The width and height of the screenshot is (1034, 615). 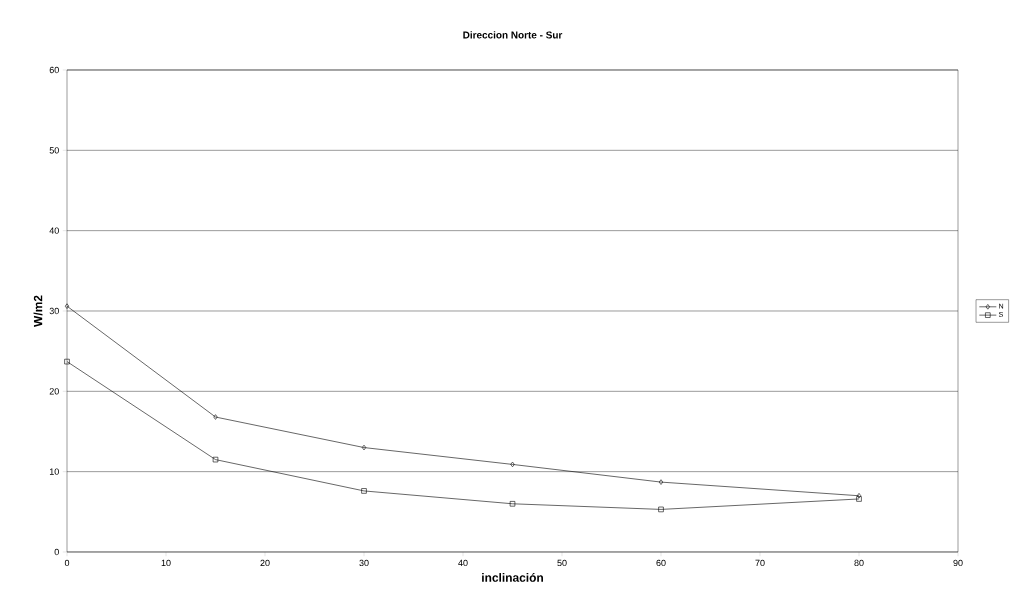 What do you see at coordinates (67, 563) in the screenshot?
I see `x-tick-label: 0` at bounding box center [67, 563].